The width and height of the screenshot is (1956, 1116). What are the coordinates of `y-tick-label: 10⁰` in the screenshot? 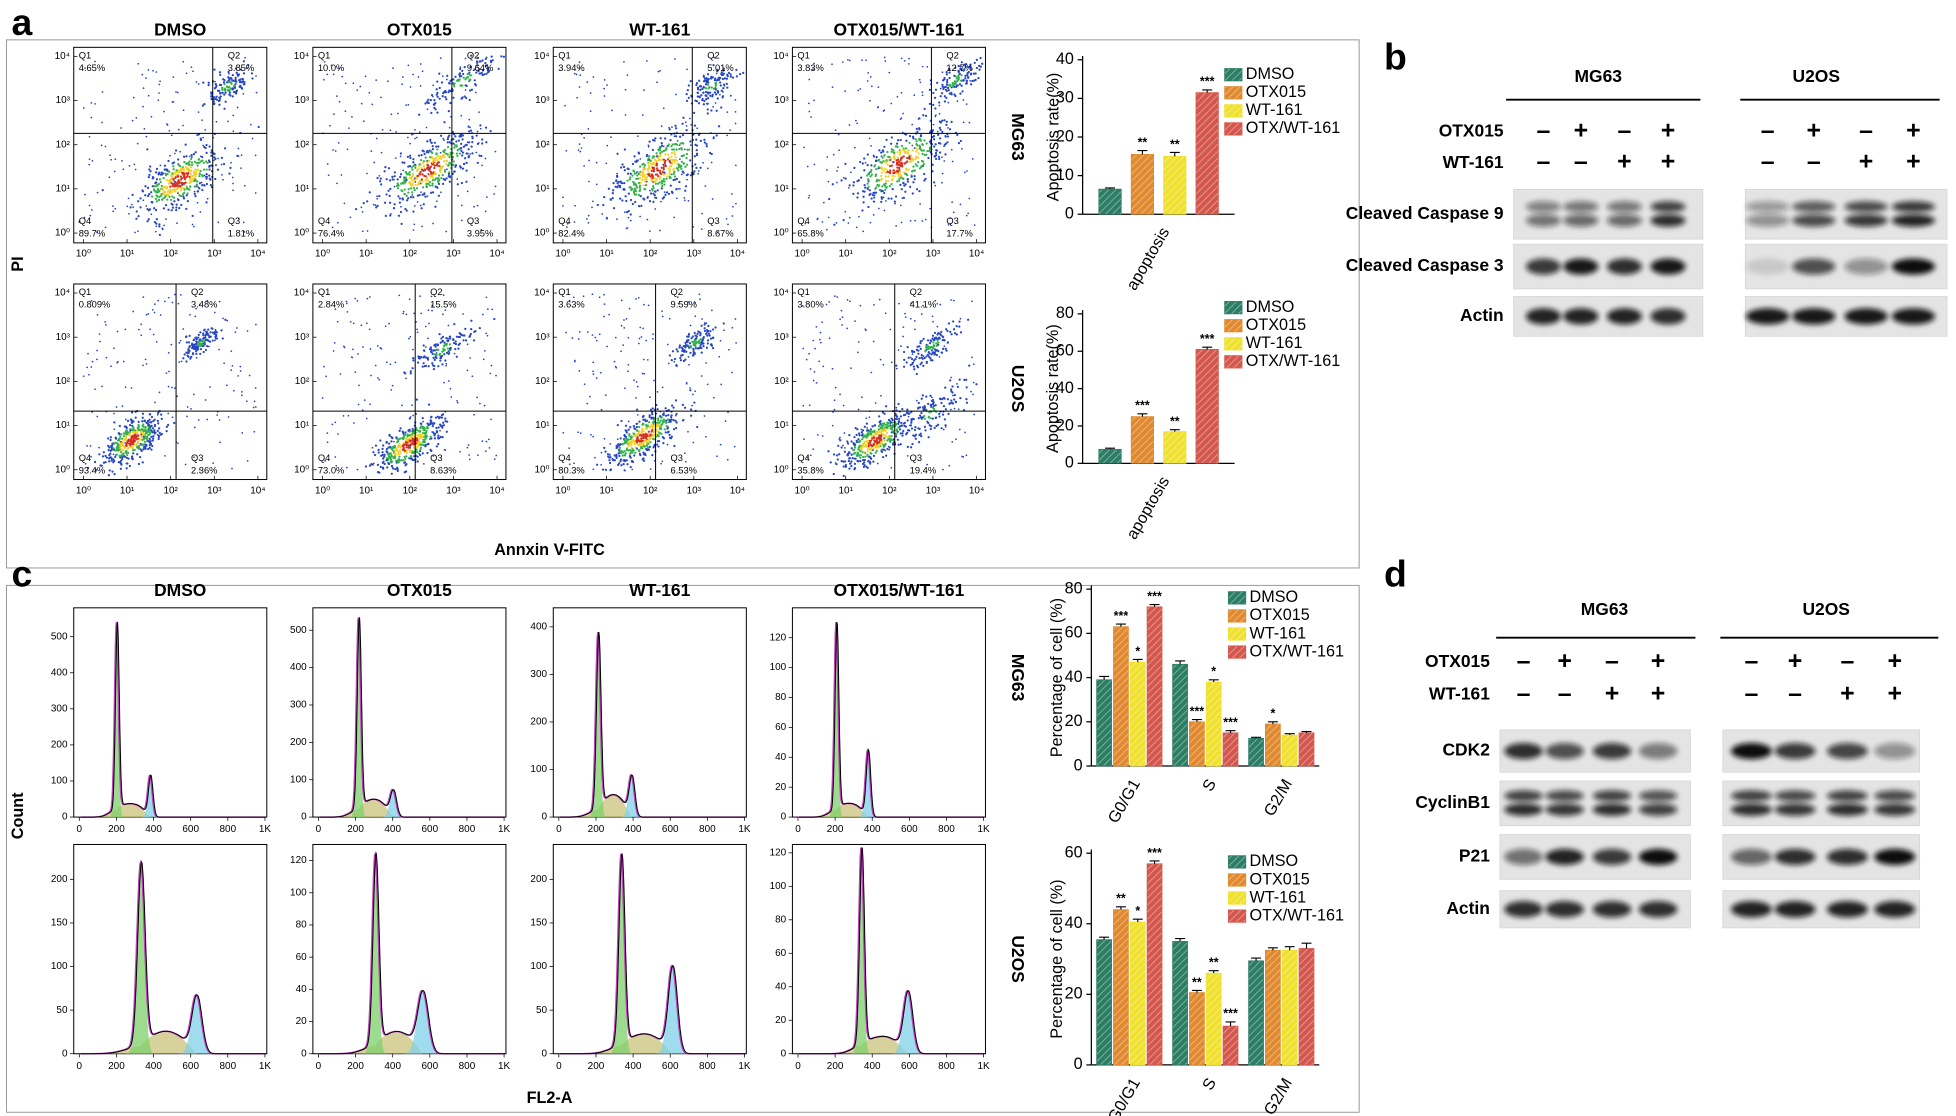 It's located at (781, 233).